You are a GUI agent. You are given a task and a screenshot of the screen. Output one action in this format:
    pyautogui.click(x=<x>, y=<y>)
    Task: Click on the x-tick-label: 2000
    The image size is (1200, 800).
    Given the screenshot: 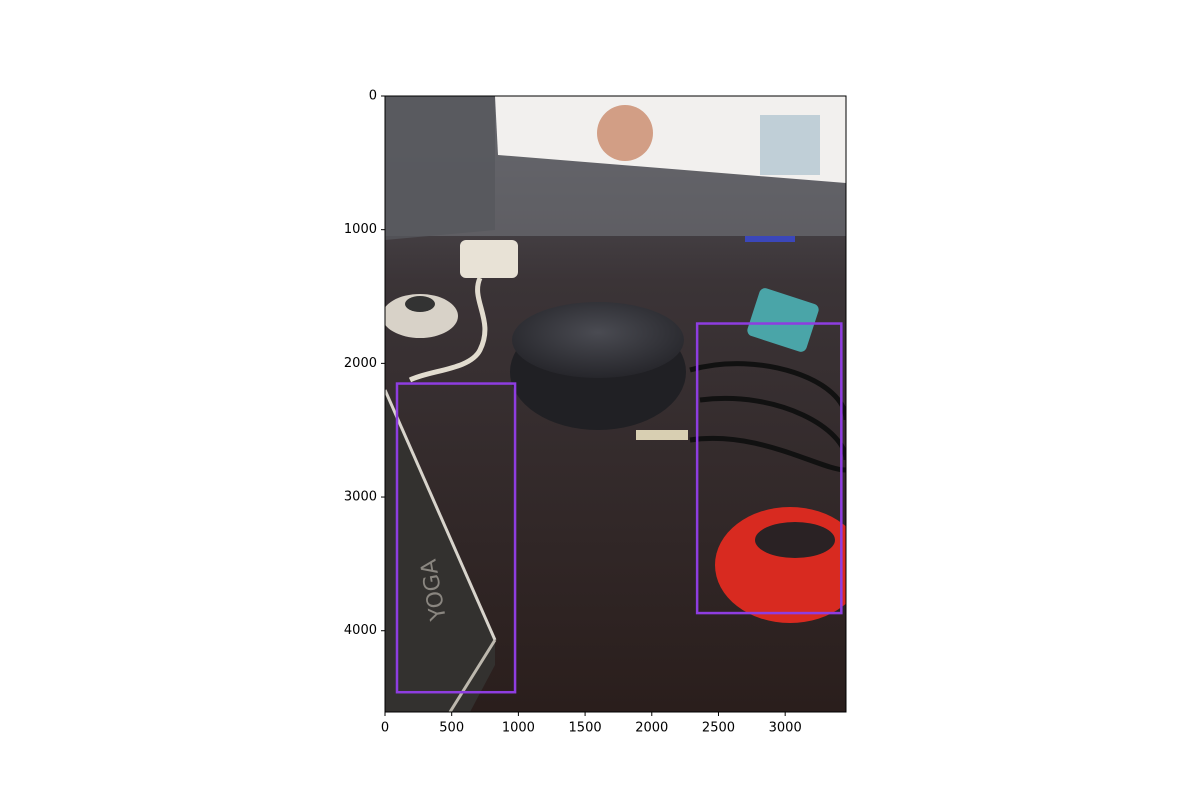 What is the action you would take?
    pyautogui.click(x=651, y=728)
    